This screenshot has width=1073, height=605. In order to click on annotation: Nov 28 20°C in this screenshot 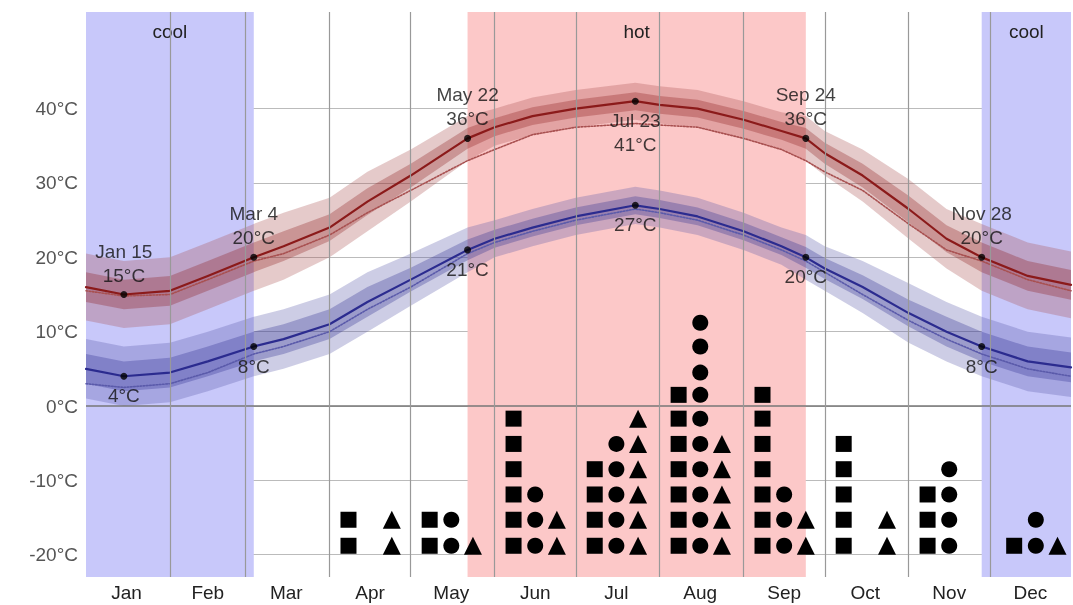, I will do `click(981, 226)`.